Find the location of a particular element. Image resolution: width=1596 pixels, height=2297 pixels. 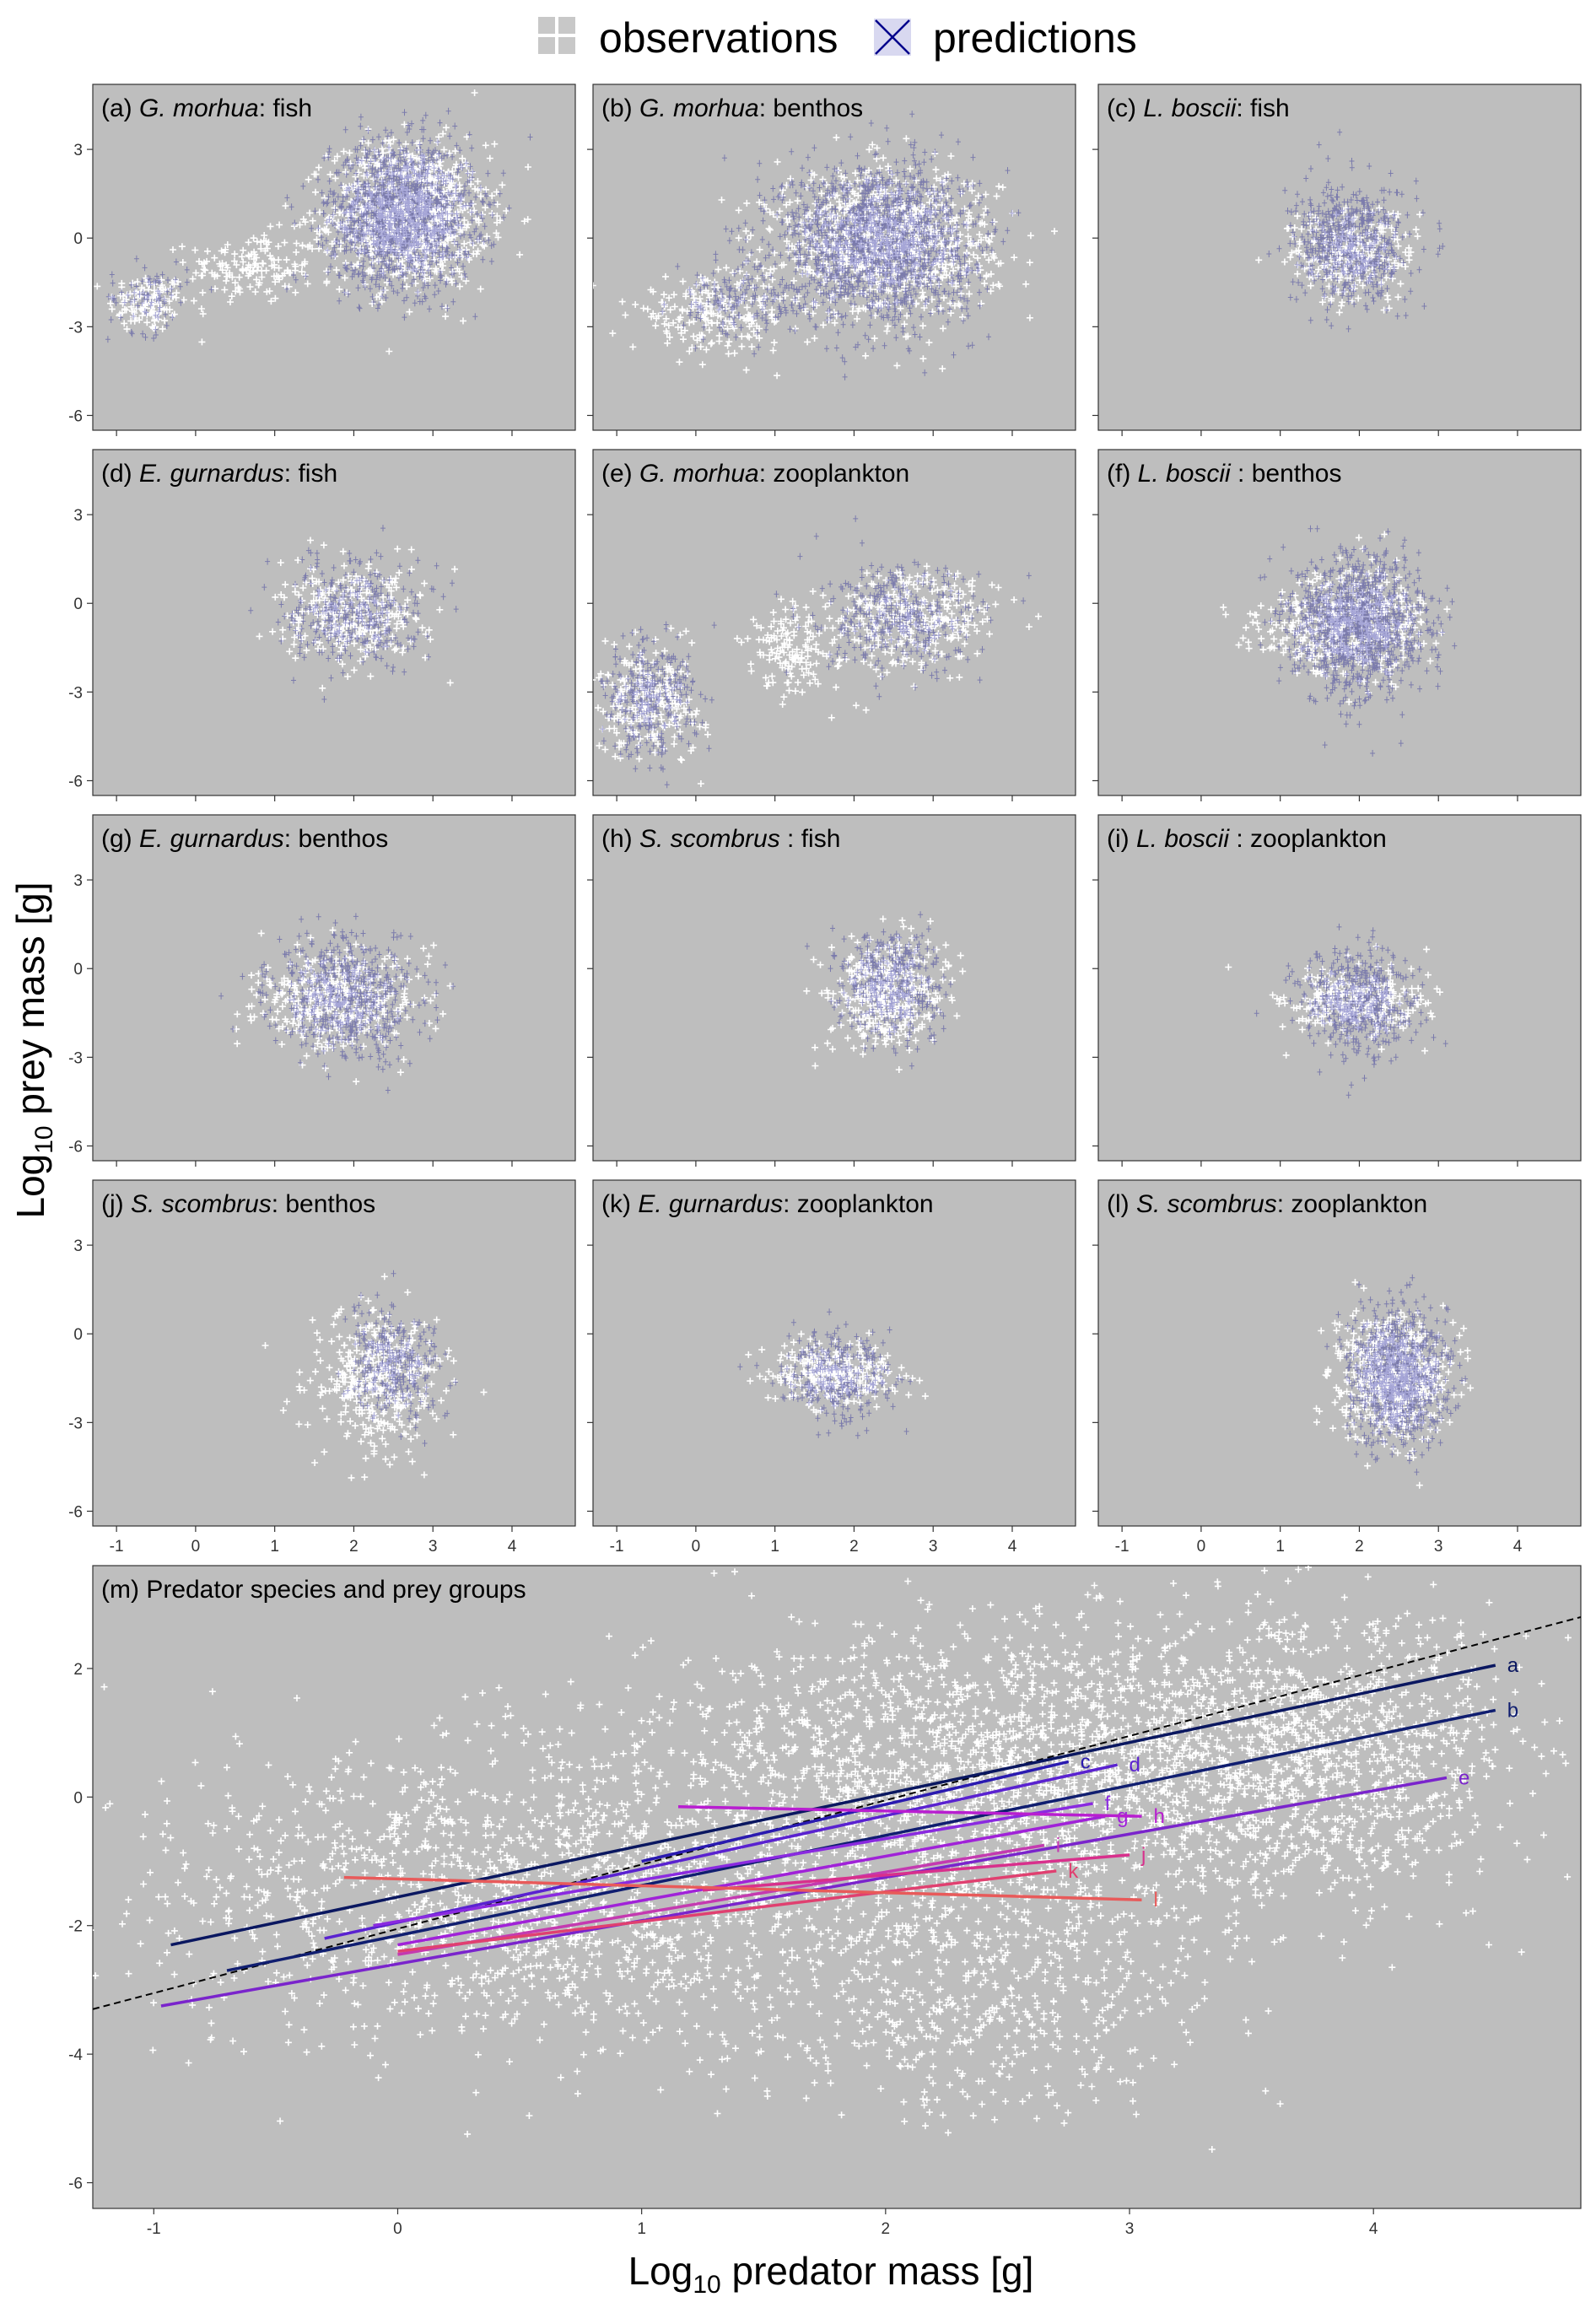

x-axis-title: Log10 predator mass [g] is located at coordinates (831, 2273).